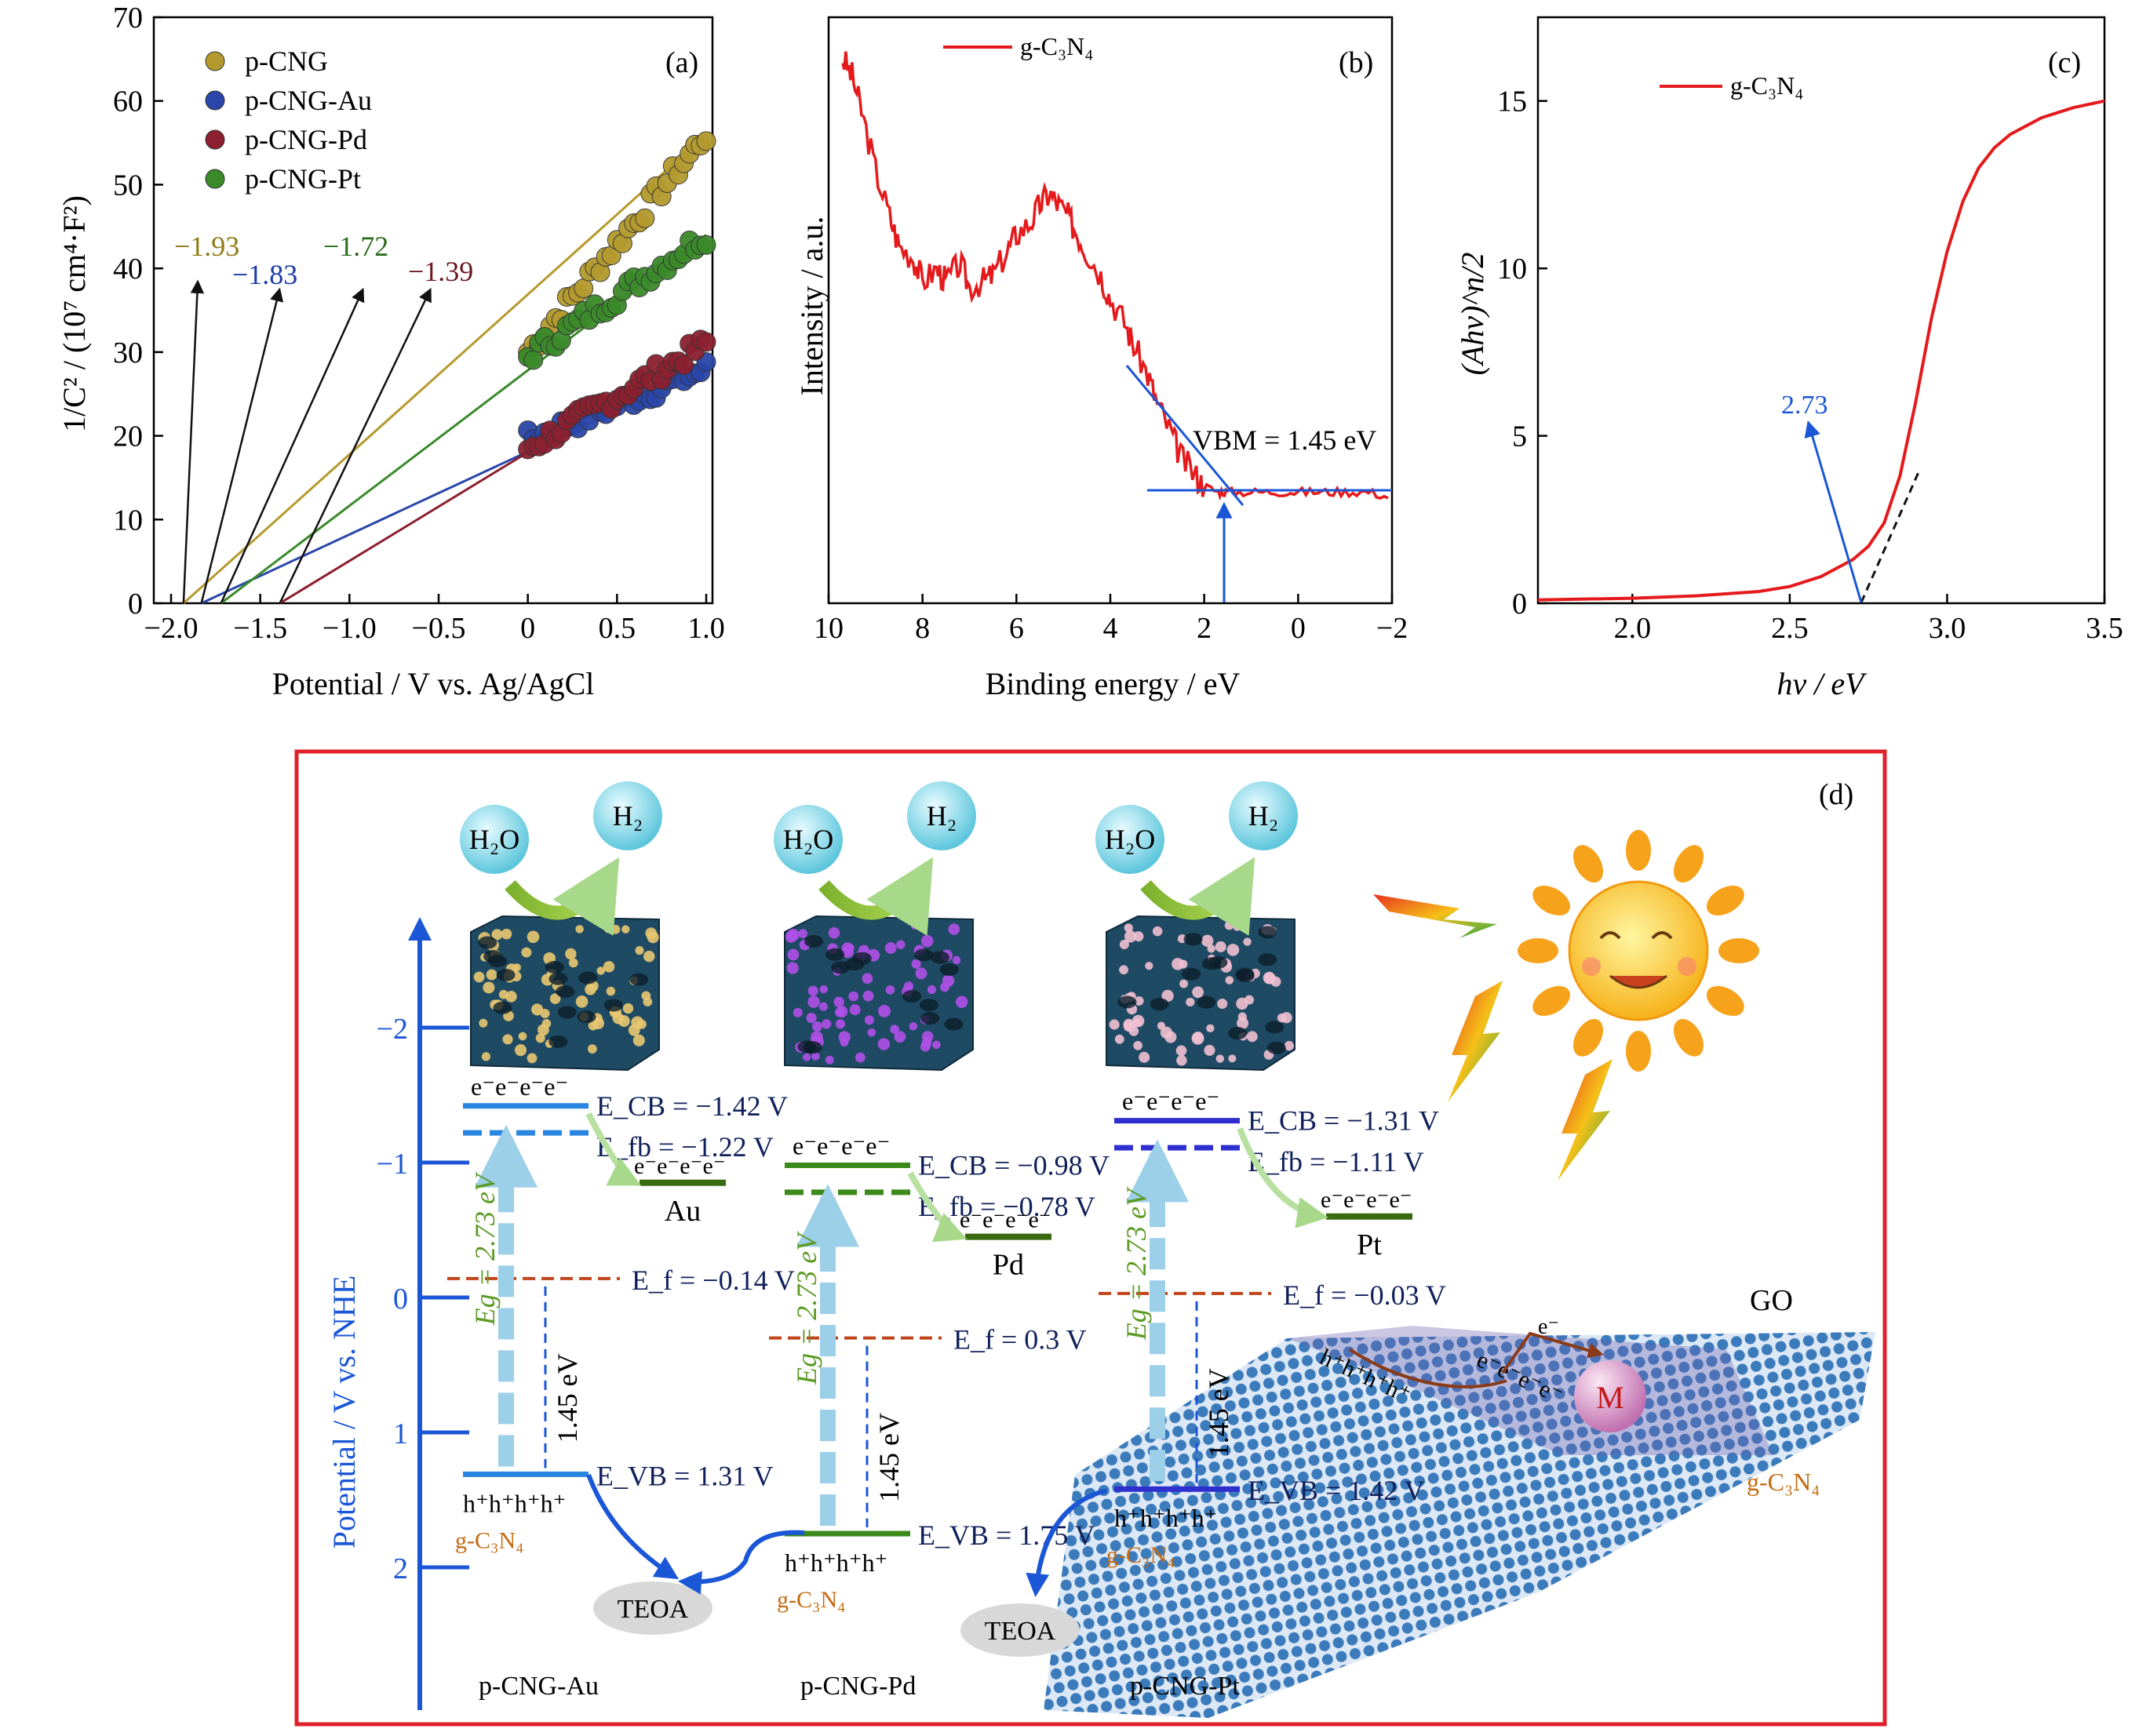 The height and width of the screenshot is (1736, 2150). What do you see at coordinates (128, 185) in the screenshot?
I see `y-tick-label: 50` at bounding box center [128, 185].